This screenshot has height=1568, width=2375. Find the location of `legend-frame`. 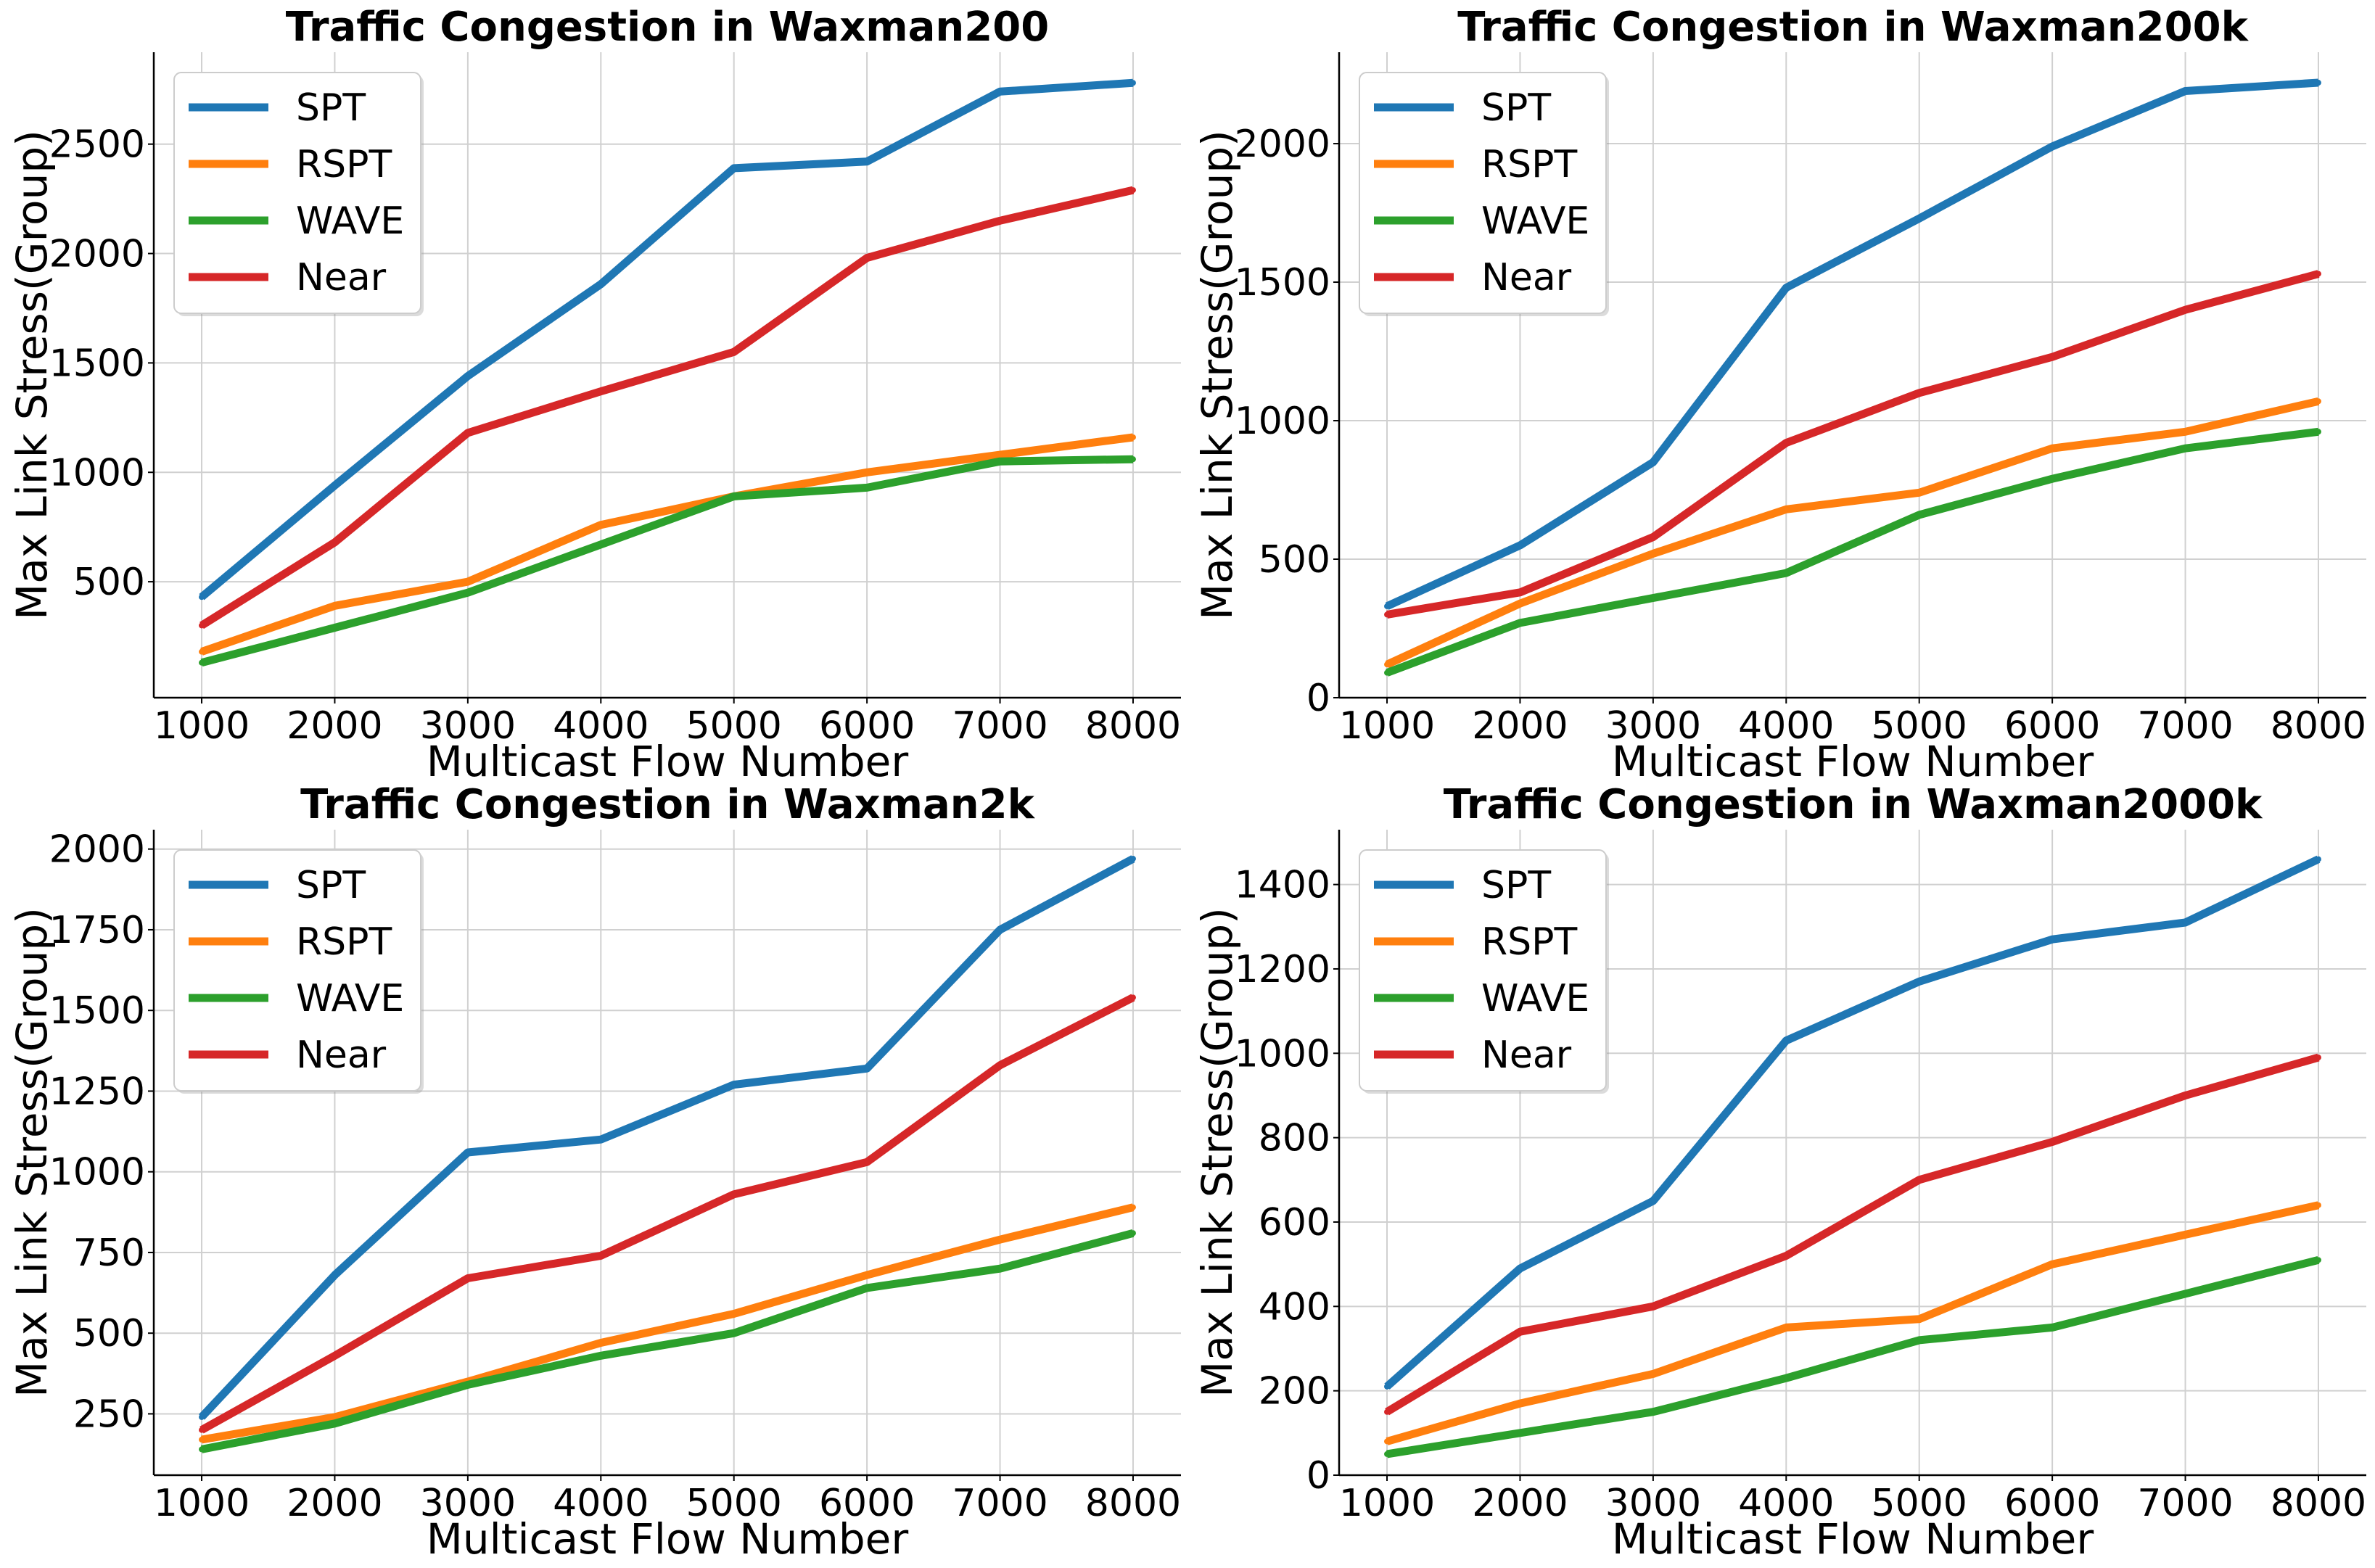

legend-frame is located at coordinates (1483, 970).